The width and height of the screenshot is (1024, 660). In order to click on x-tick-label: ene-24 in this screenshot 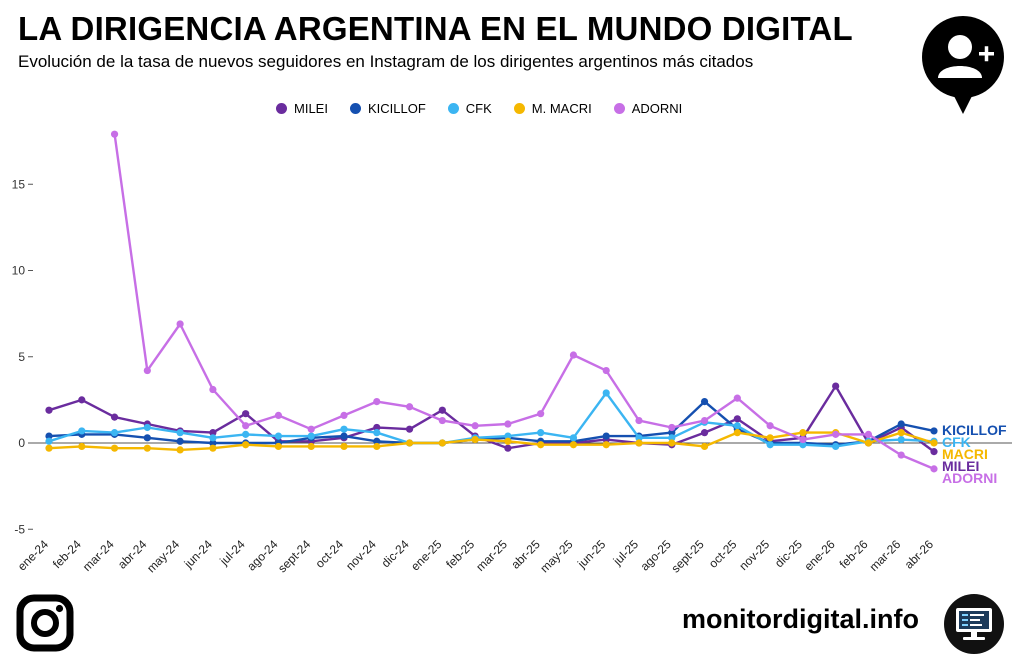, I will do `click(33, 555)`.